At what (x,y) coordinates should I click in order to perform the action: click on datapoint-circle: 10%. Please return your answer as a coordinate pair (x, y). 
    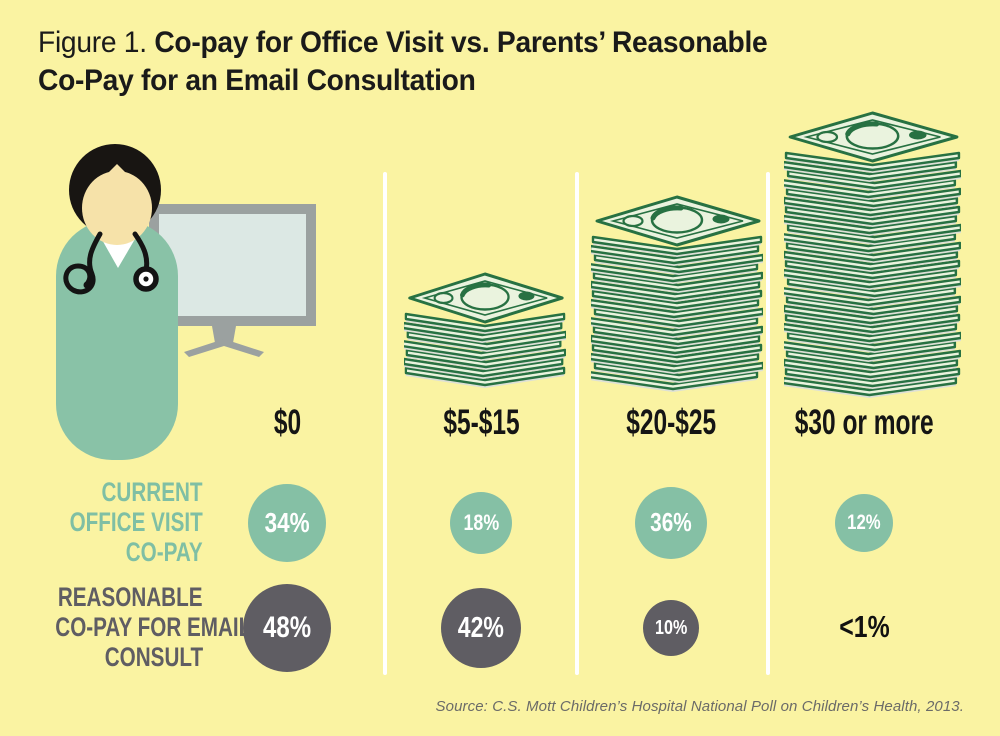
    Looking at the image, I should click on (671, 628).